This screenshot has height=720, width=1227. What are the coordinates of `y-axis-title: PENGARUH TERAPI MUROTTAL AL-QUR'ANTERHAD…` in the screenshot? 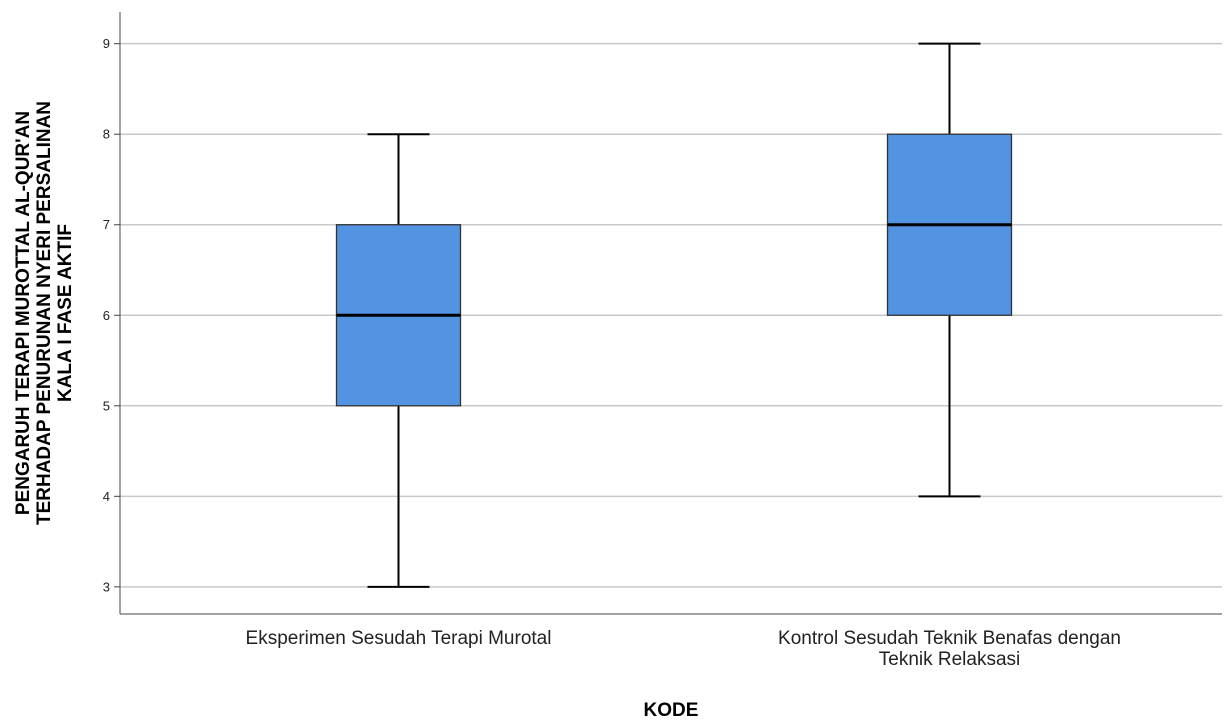 It's located at (44, 313).